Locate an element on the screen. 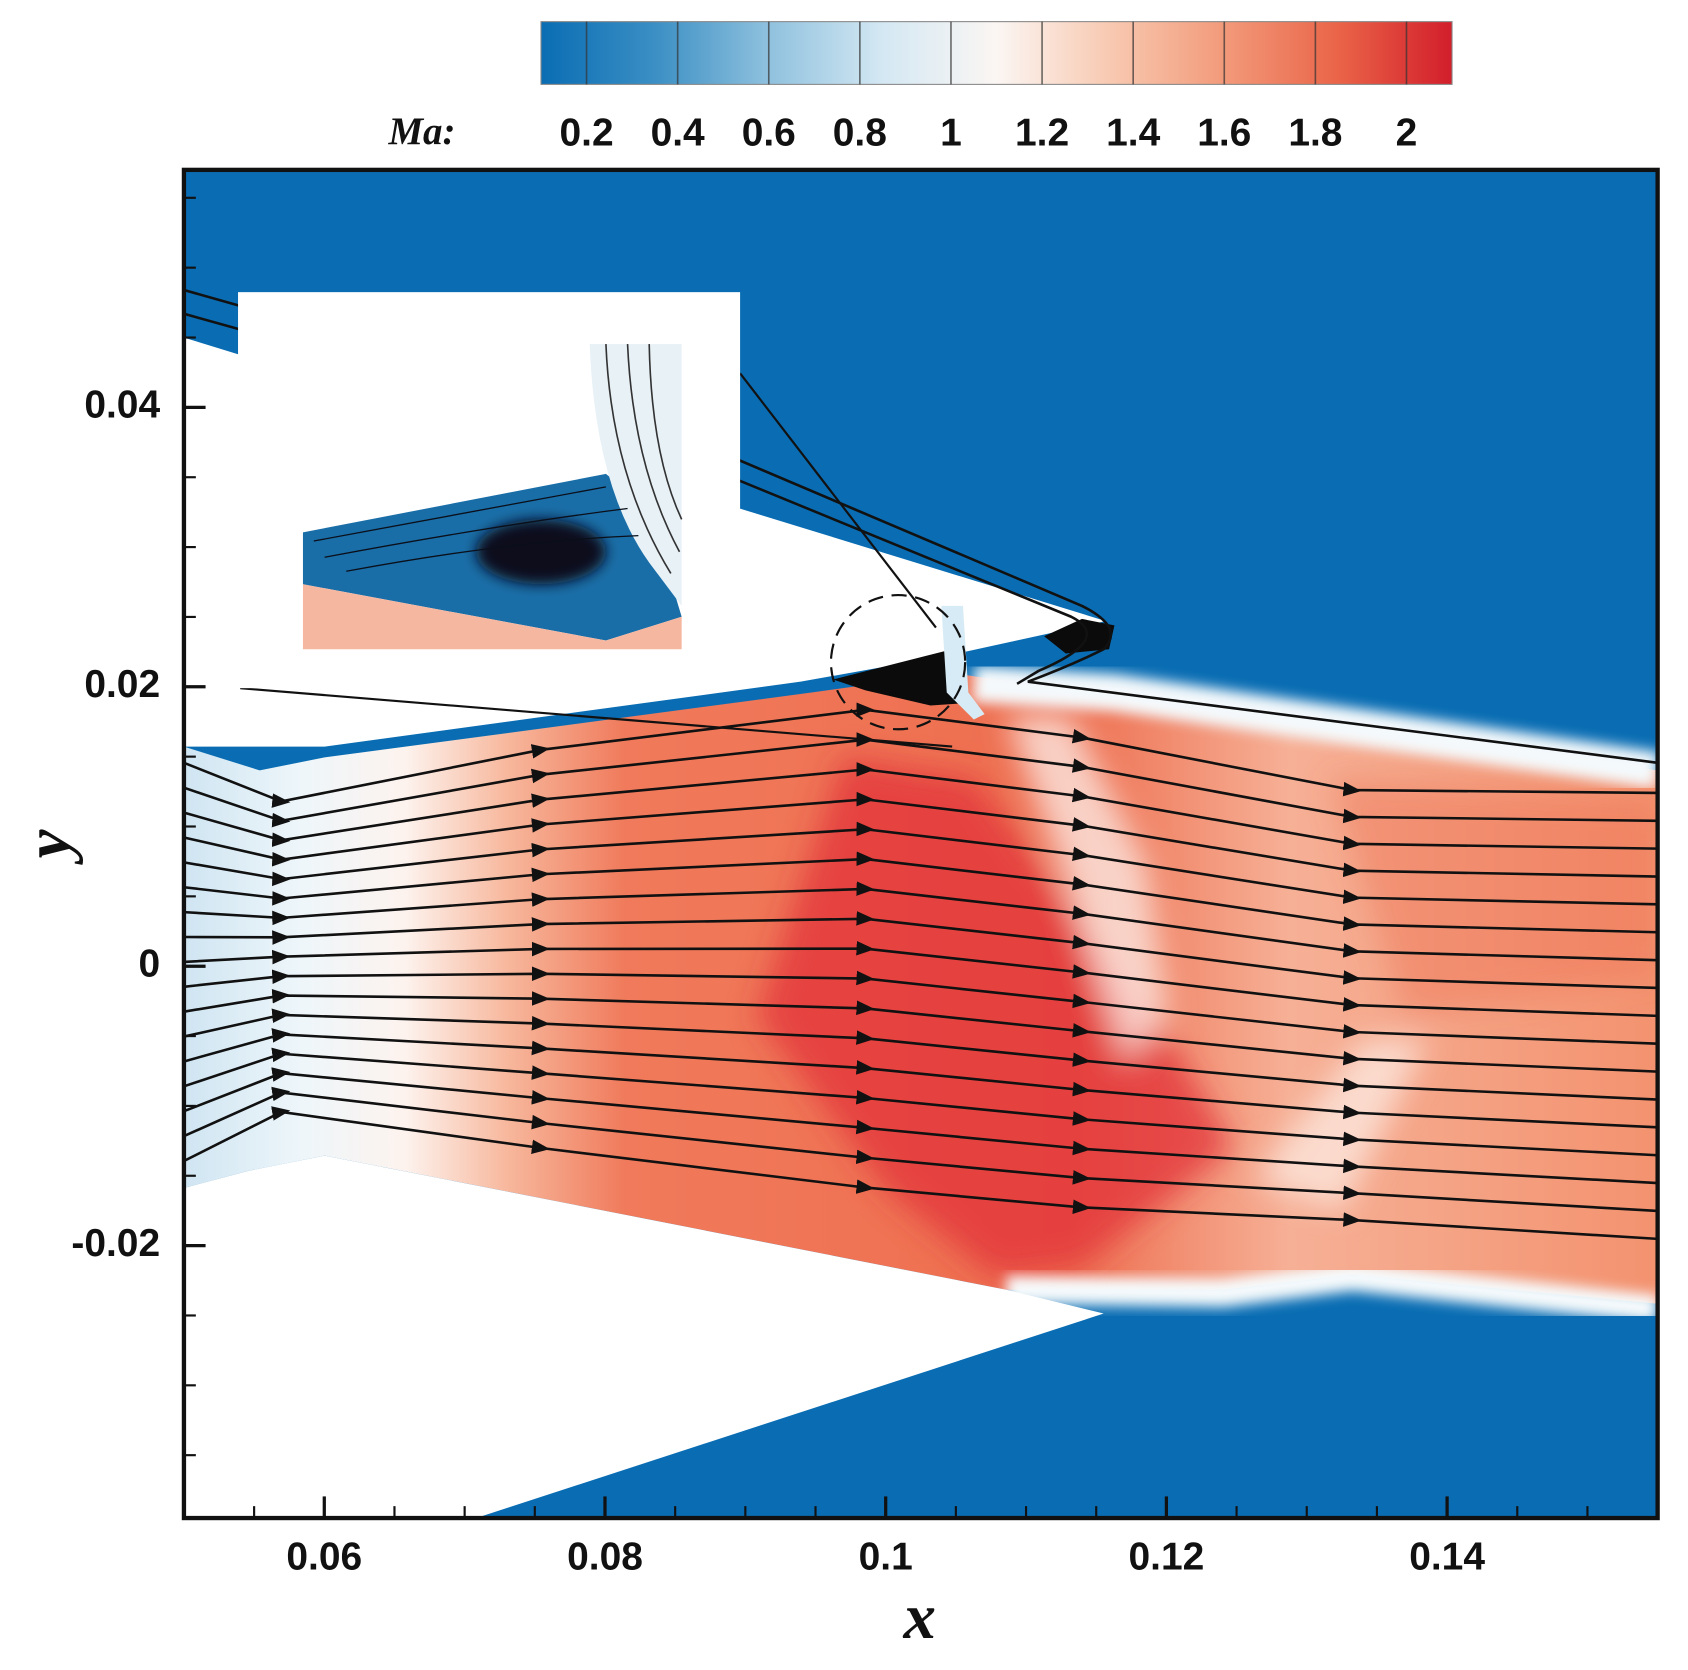 The height and width of the screenshot is (1670, 1688). colorbar is located at coordinates (996, 53).